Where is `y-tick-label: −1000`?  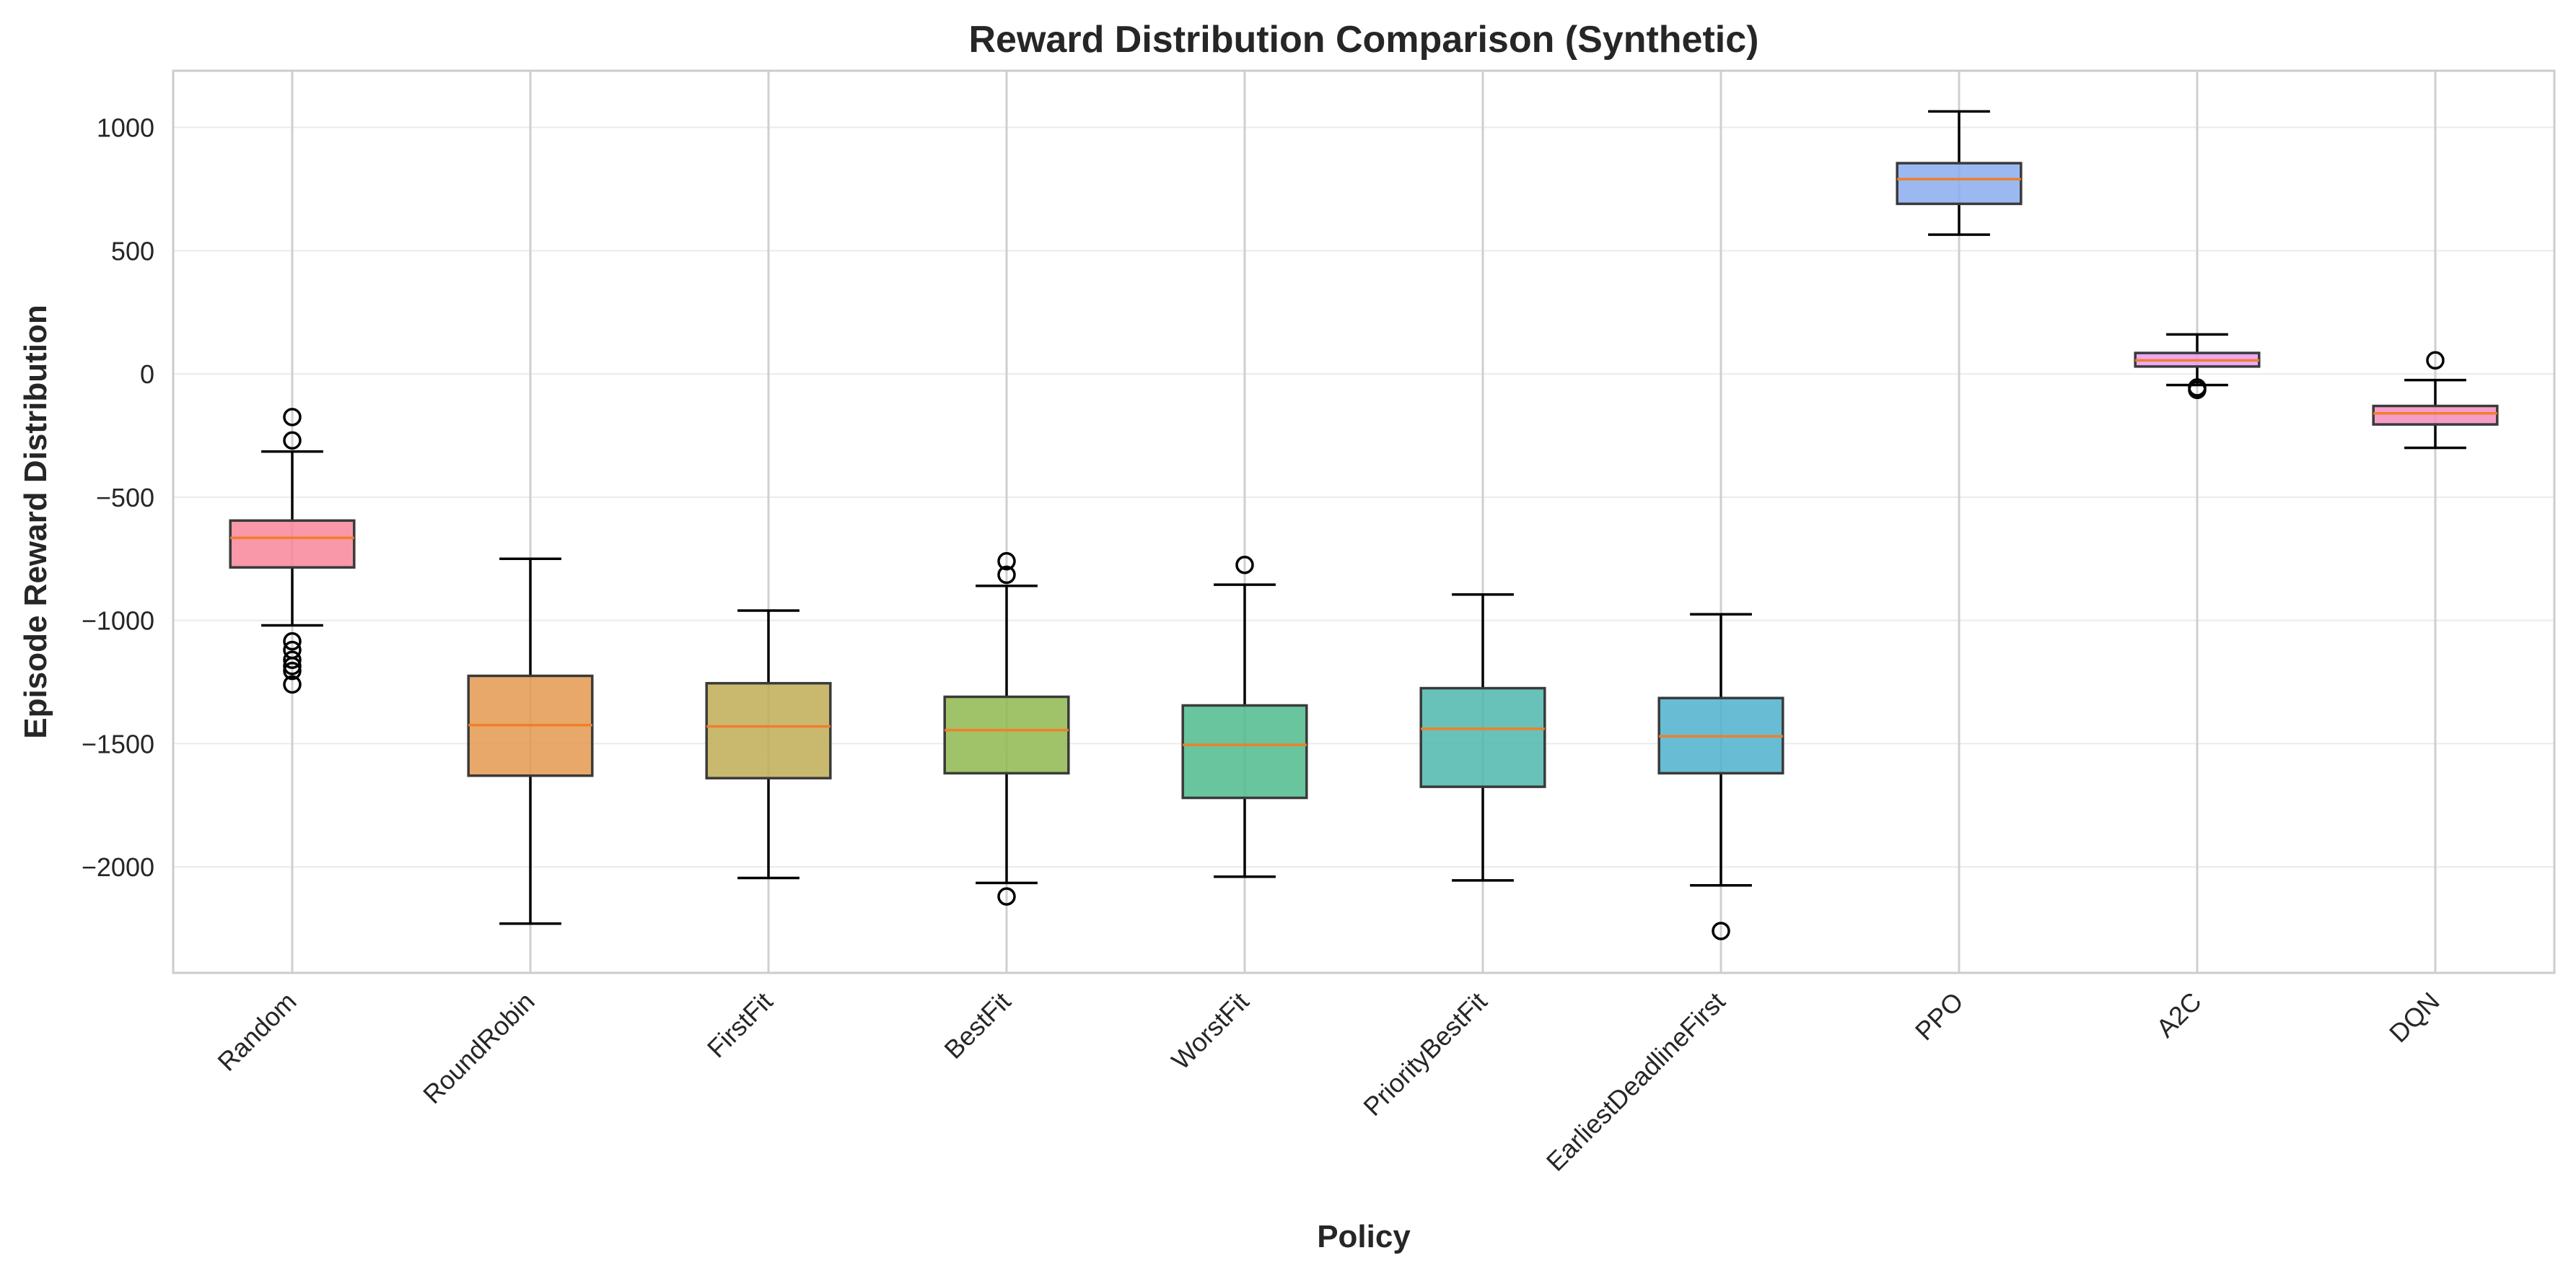 y-tick-label: −1000 is located at coordinates (118, 621).